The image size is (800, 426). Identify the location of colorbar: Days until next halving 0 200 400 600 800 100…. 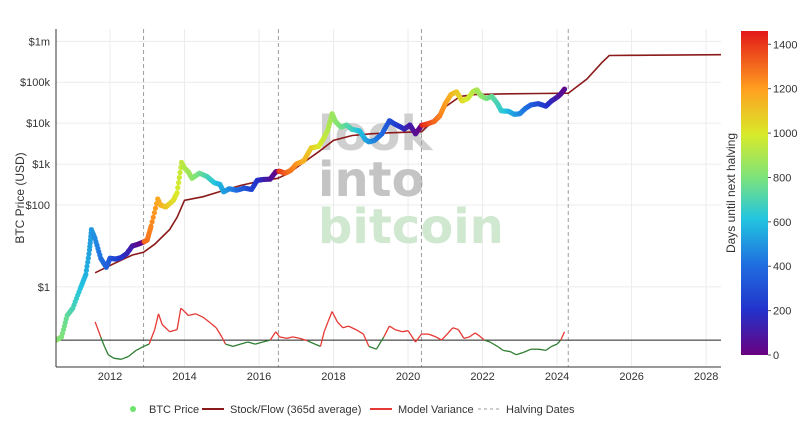
(760, 196).